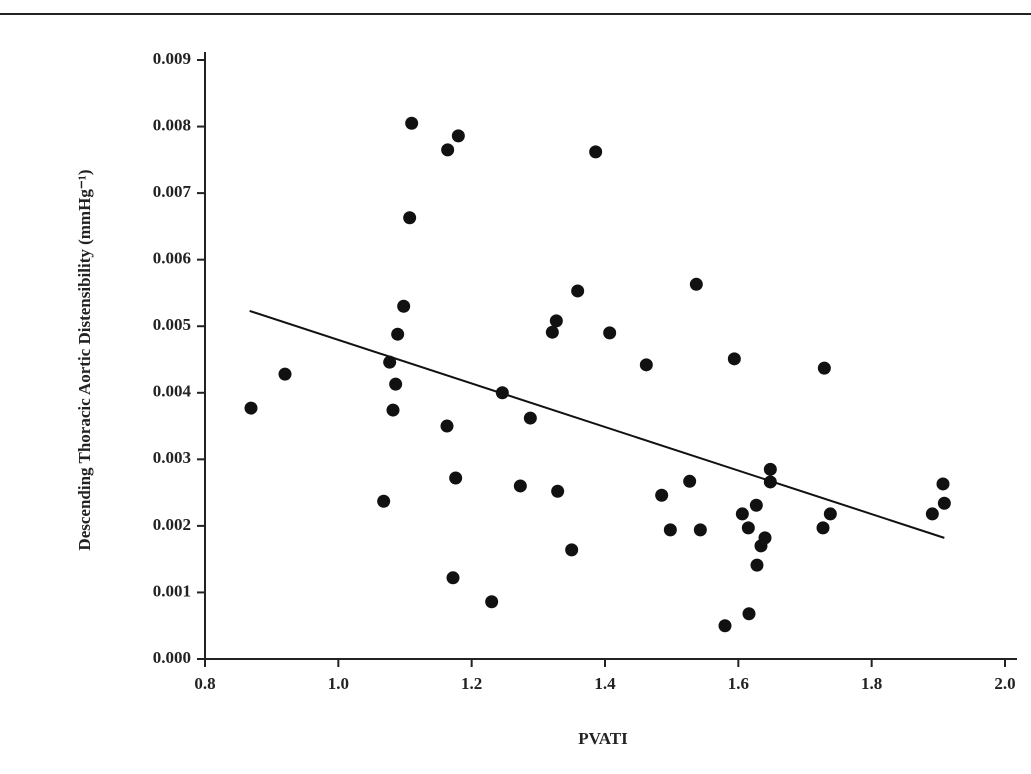 This screenshot has height=774, width=1031. Describe the element at coordinates (172, 324) in the screenshot. I see `y-tick-label: 0.005` at that location.